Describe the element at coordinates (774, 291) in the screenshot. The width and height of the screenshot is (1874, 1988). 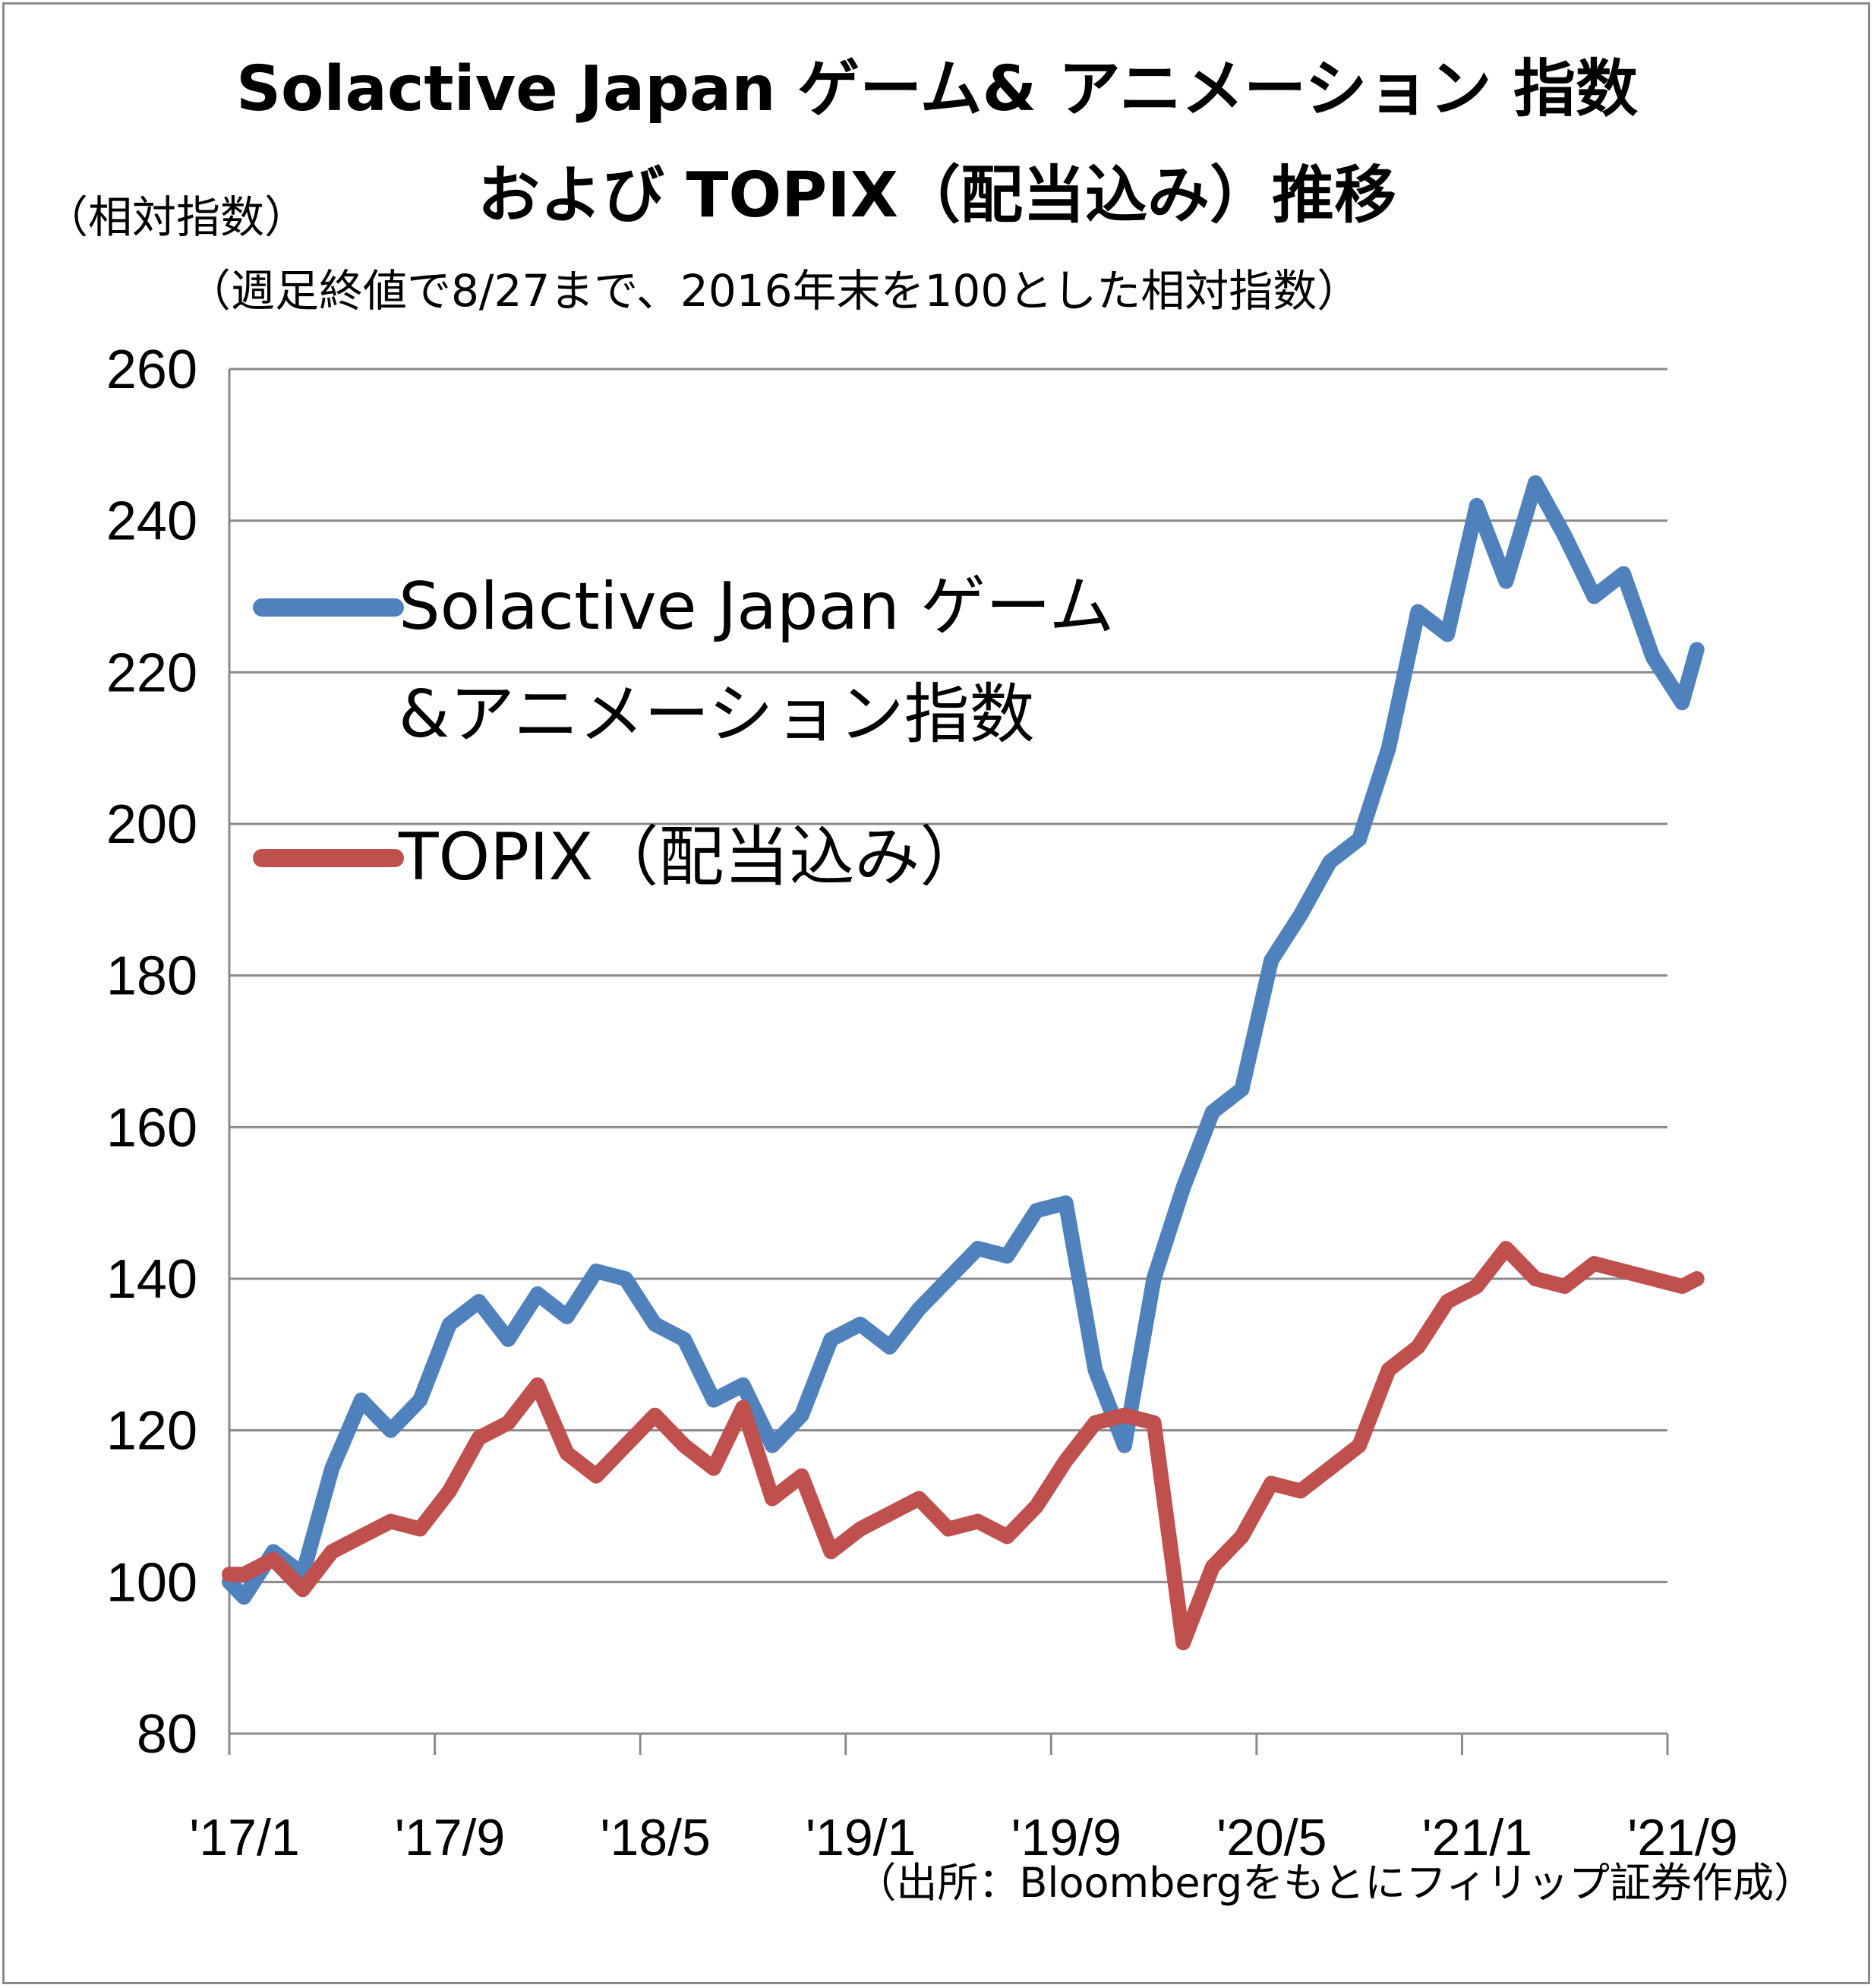
I see `chart-subtitle: （週足終値で8/27まで、2016年末を100とした相対指数）` at that location.